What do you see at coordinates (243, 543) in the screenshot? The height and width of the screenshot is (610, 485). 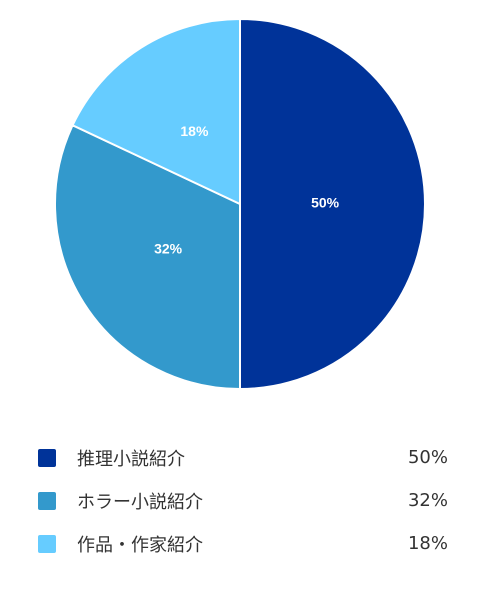 I see `legend-item-works-authors: 作品・作家紹介 18%` at bounding box center [243, 543].